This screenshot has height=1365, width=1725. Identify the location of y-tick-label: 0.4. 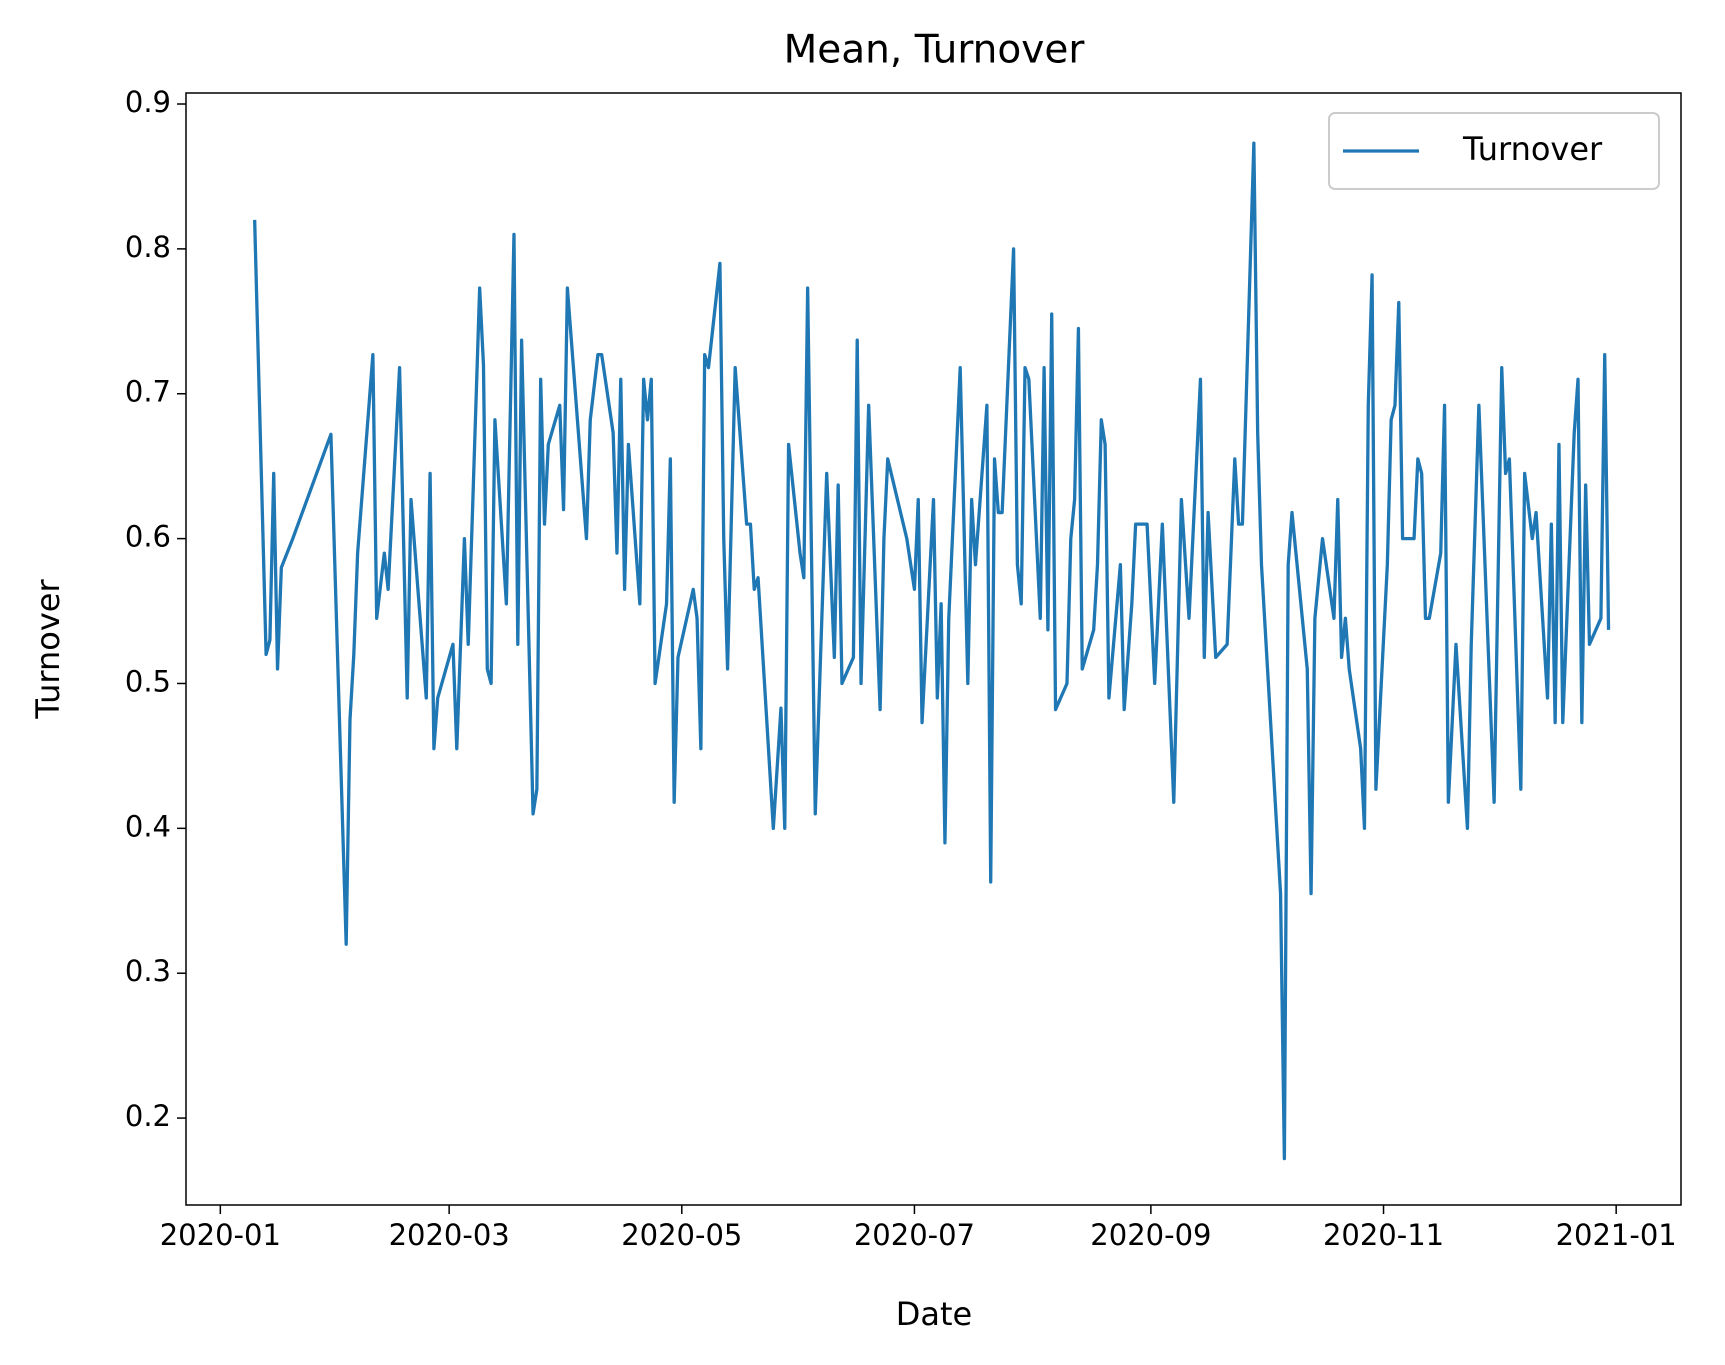
(148, 826).